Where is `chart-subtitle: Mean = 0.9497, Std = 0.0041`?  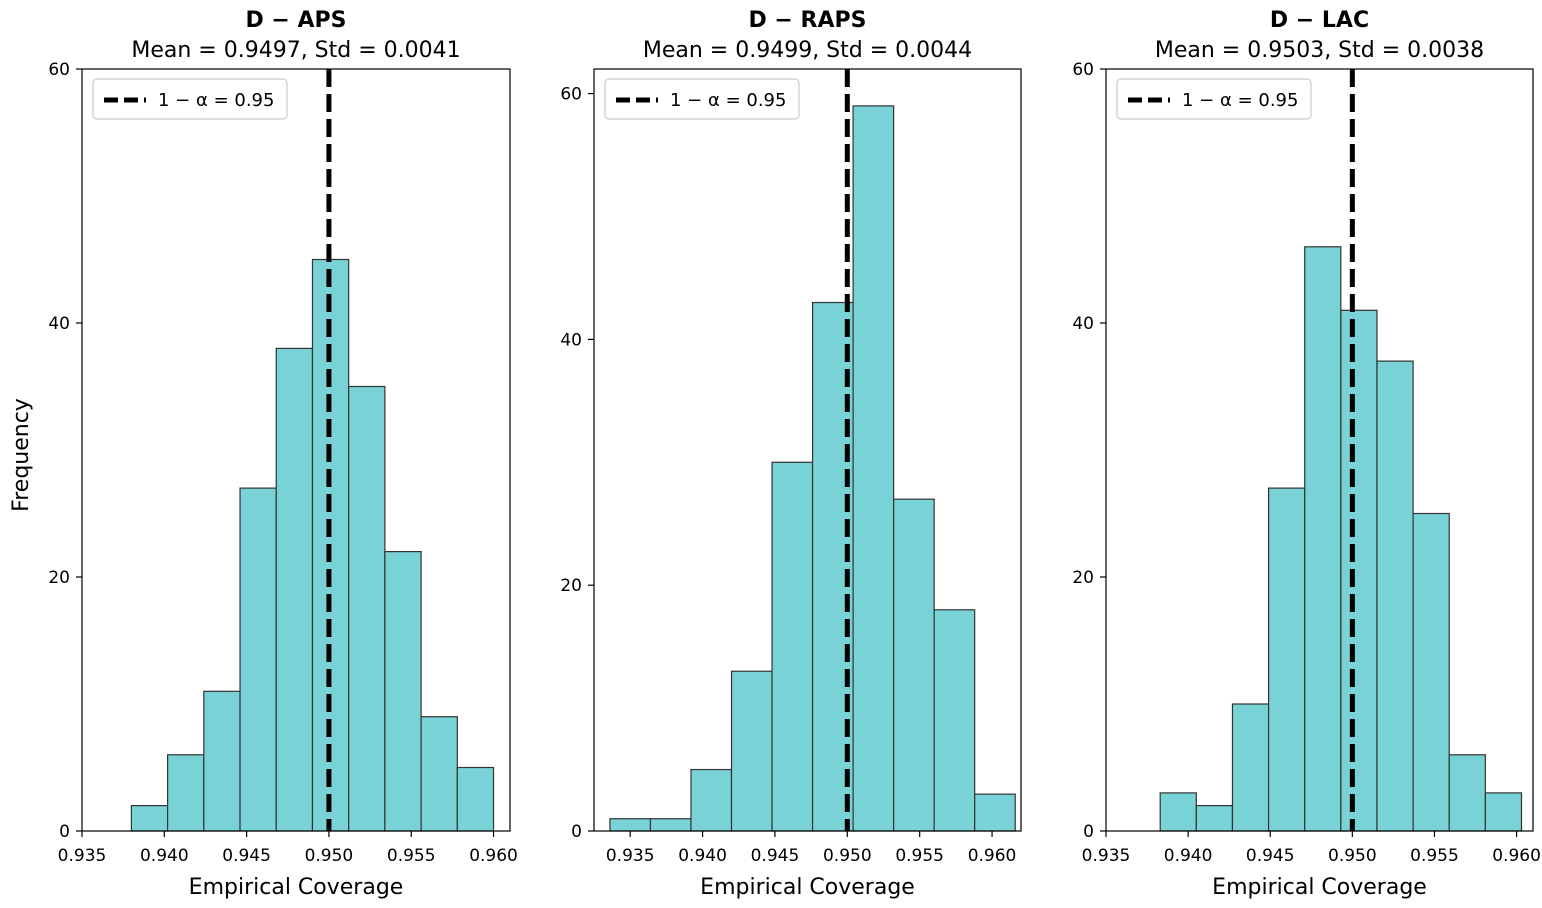 chart-subtitle: Mean = 0.9497, Std = 0.0041 is located at coordinates (295, 50).